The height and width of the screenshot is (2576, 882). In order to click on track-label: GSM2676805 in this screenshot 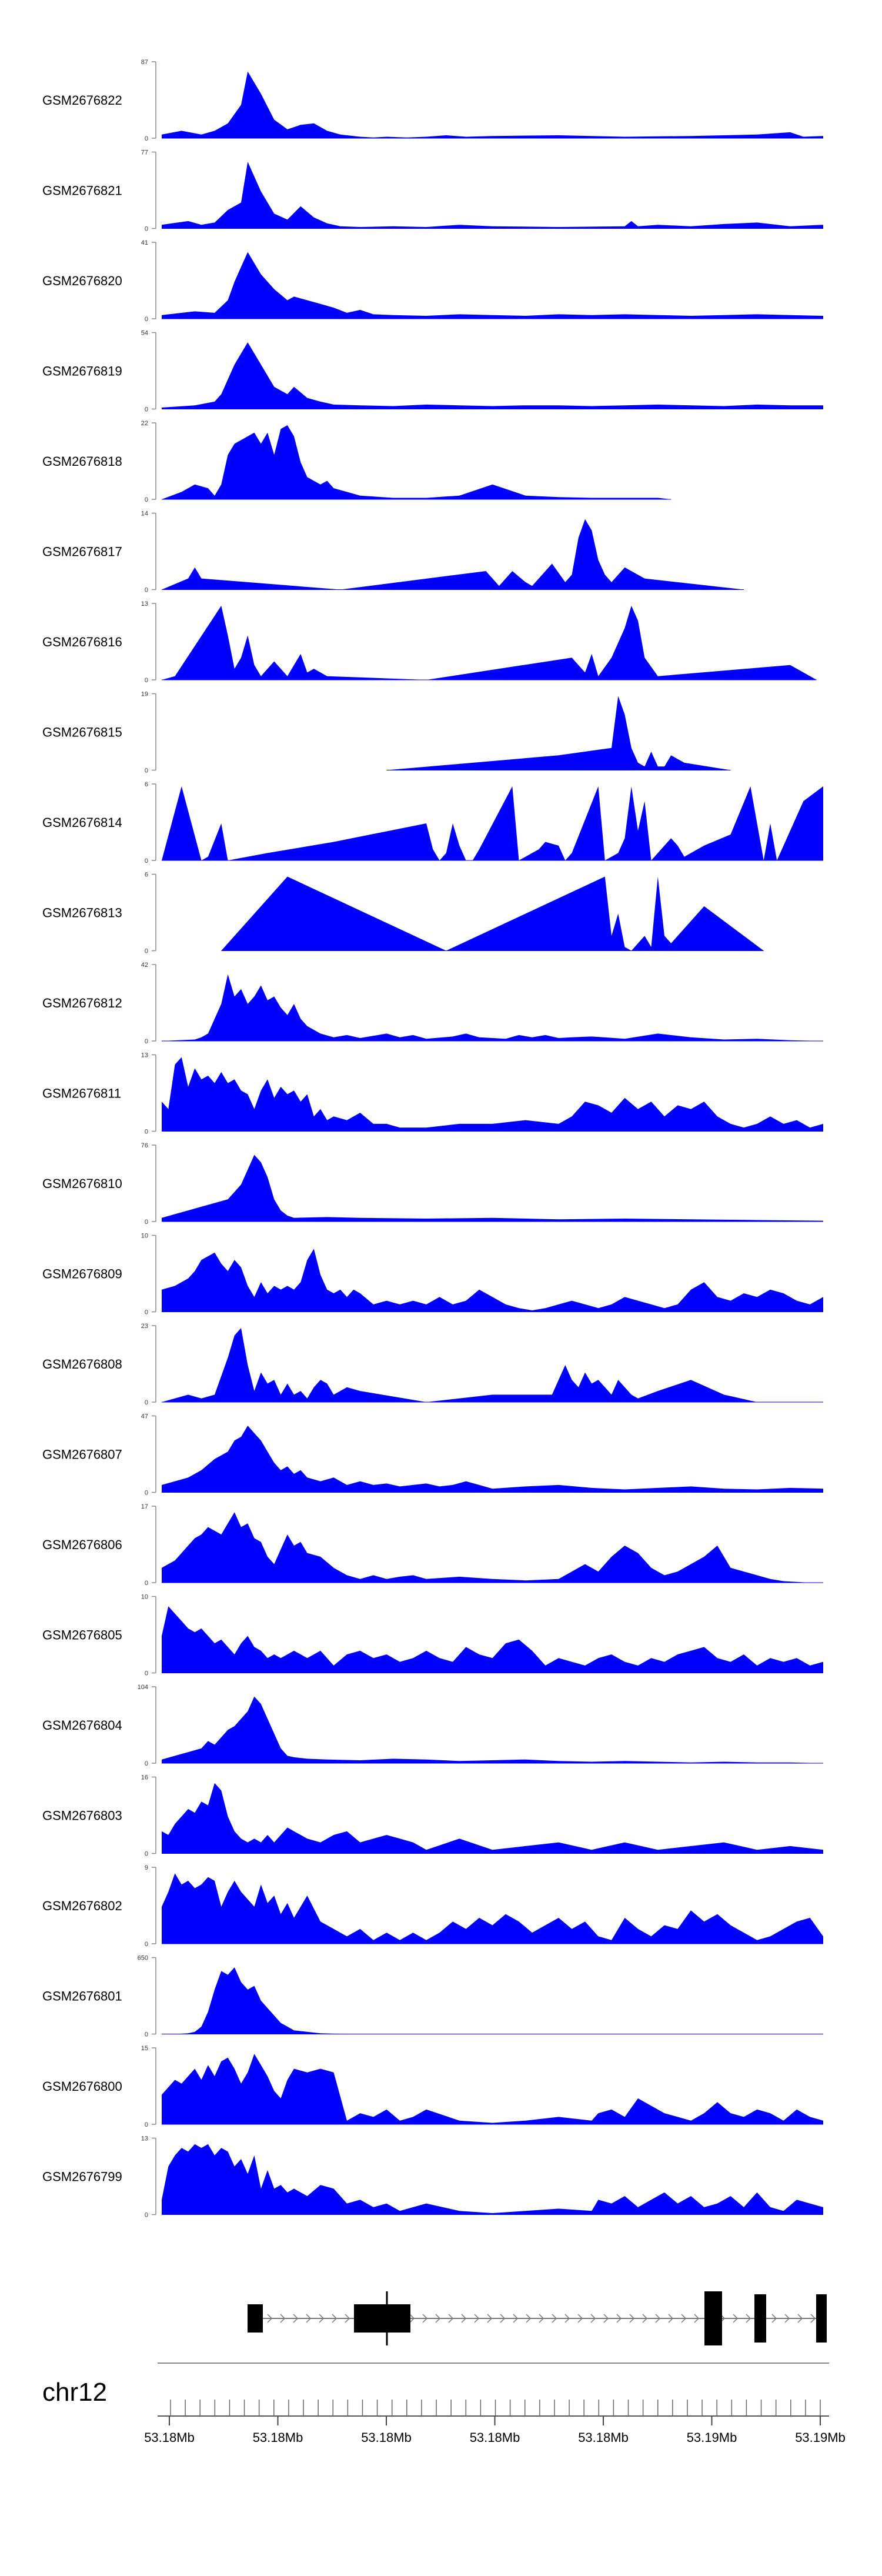, I will do `click(82, 1635)`.